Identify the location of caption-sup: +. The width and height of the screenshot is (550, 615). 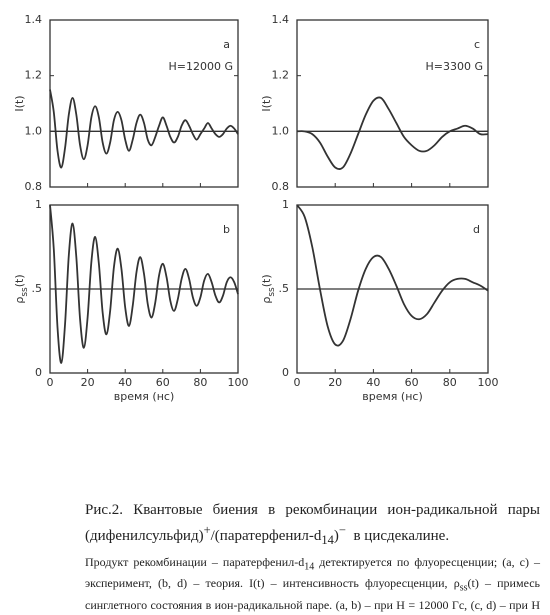
(207, 530).